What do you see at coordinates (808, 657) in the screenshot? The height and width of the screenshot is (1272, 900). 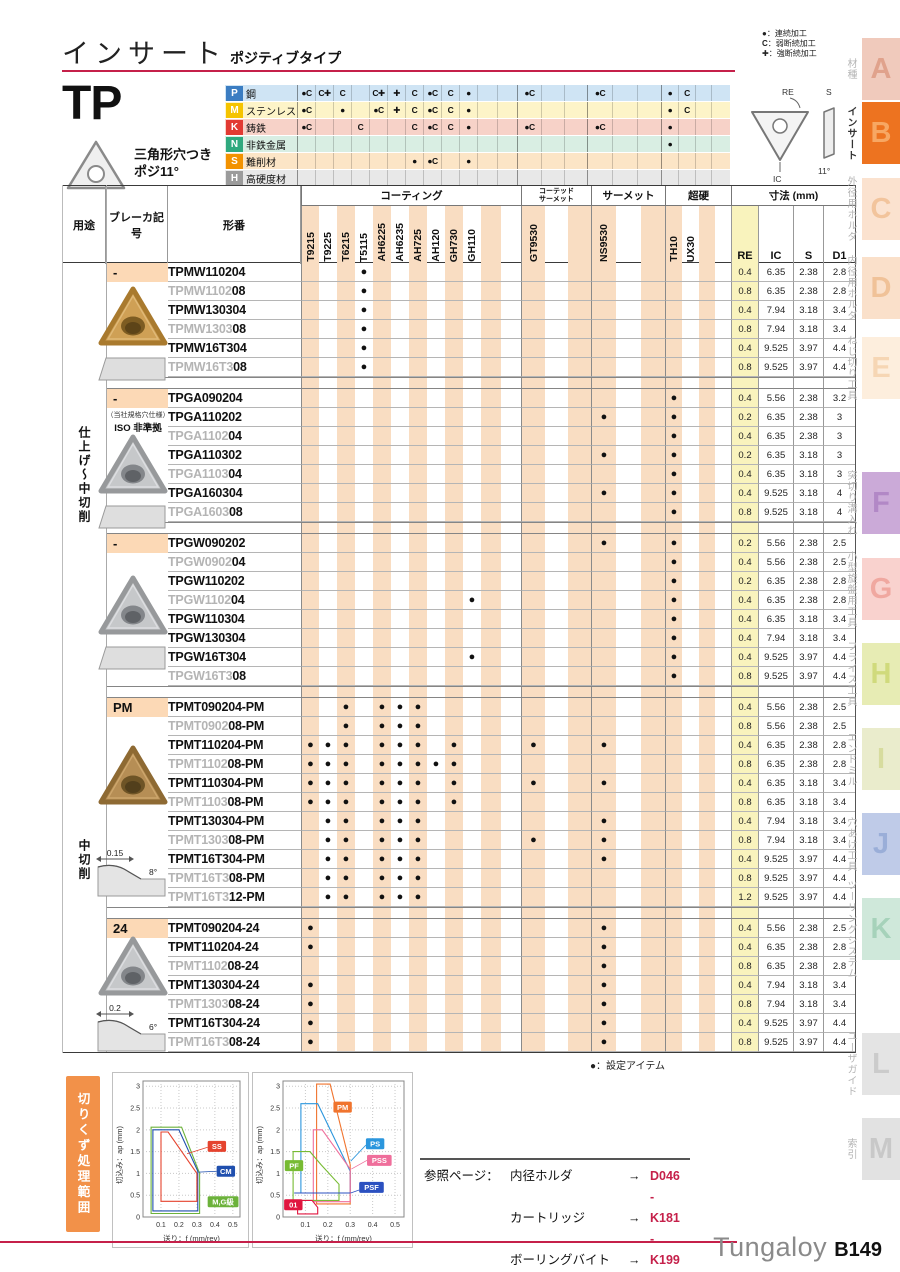 I see `dim-value: 3.97` at bounding box center [808, 657].